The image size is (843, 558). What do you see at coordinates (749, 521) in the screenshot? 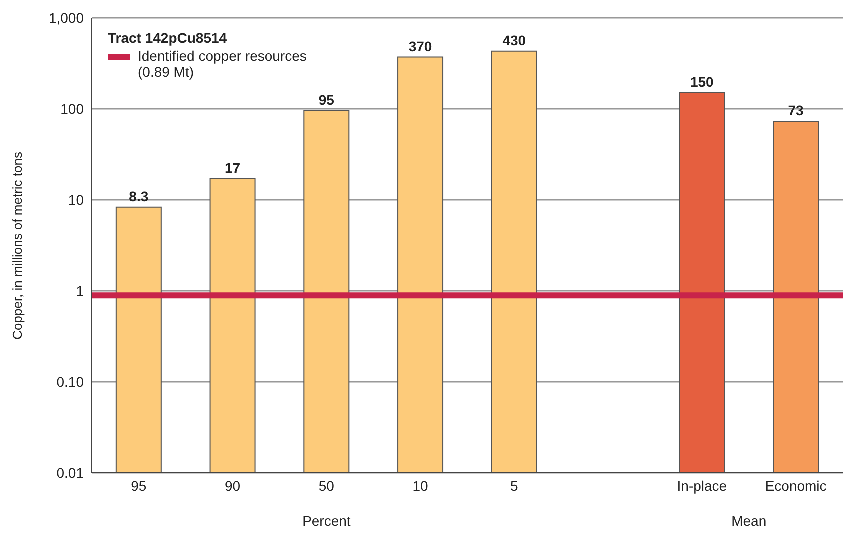
I see `text: Mean` at bounding box center [749, 521].